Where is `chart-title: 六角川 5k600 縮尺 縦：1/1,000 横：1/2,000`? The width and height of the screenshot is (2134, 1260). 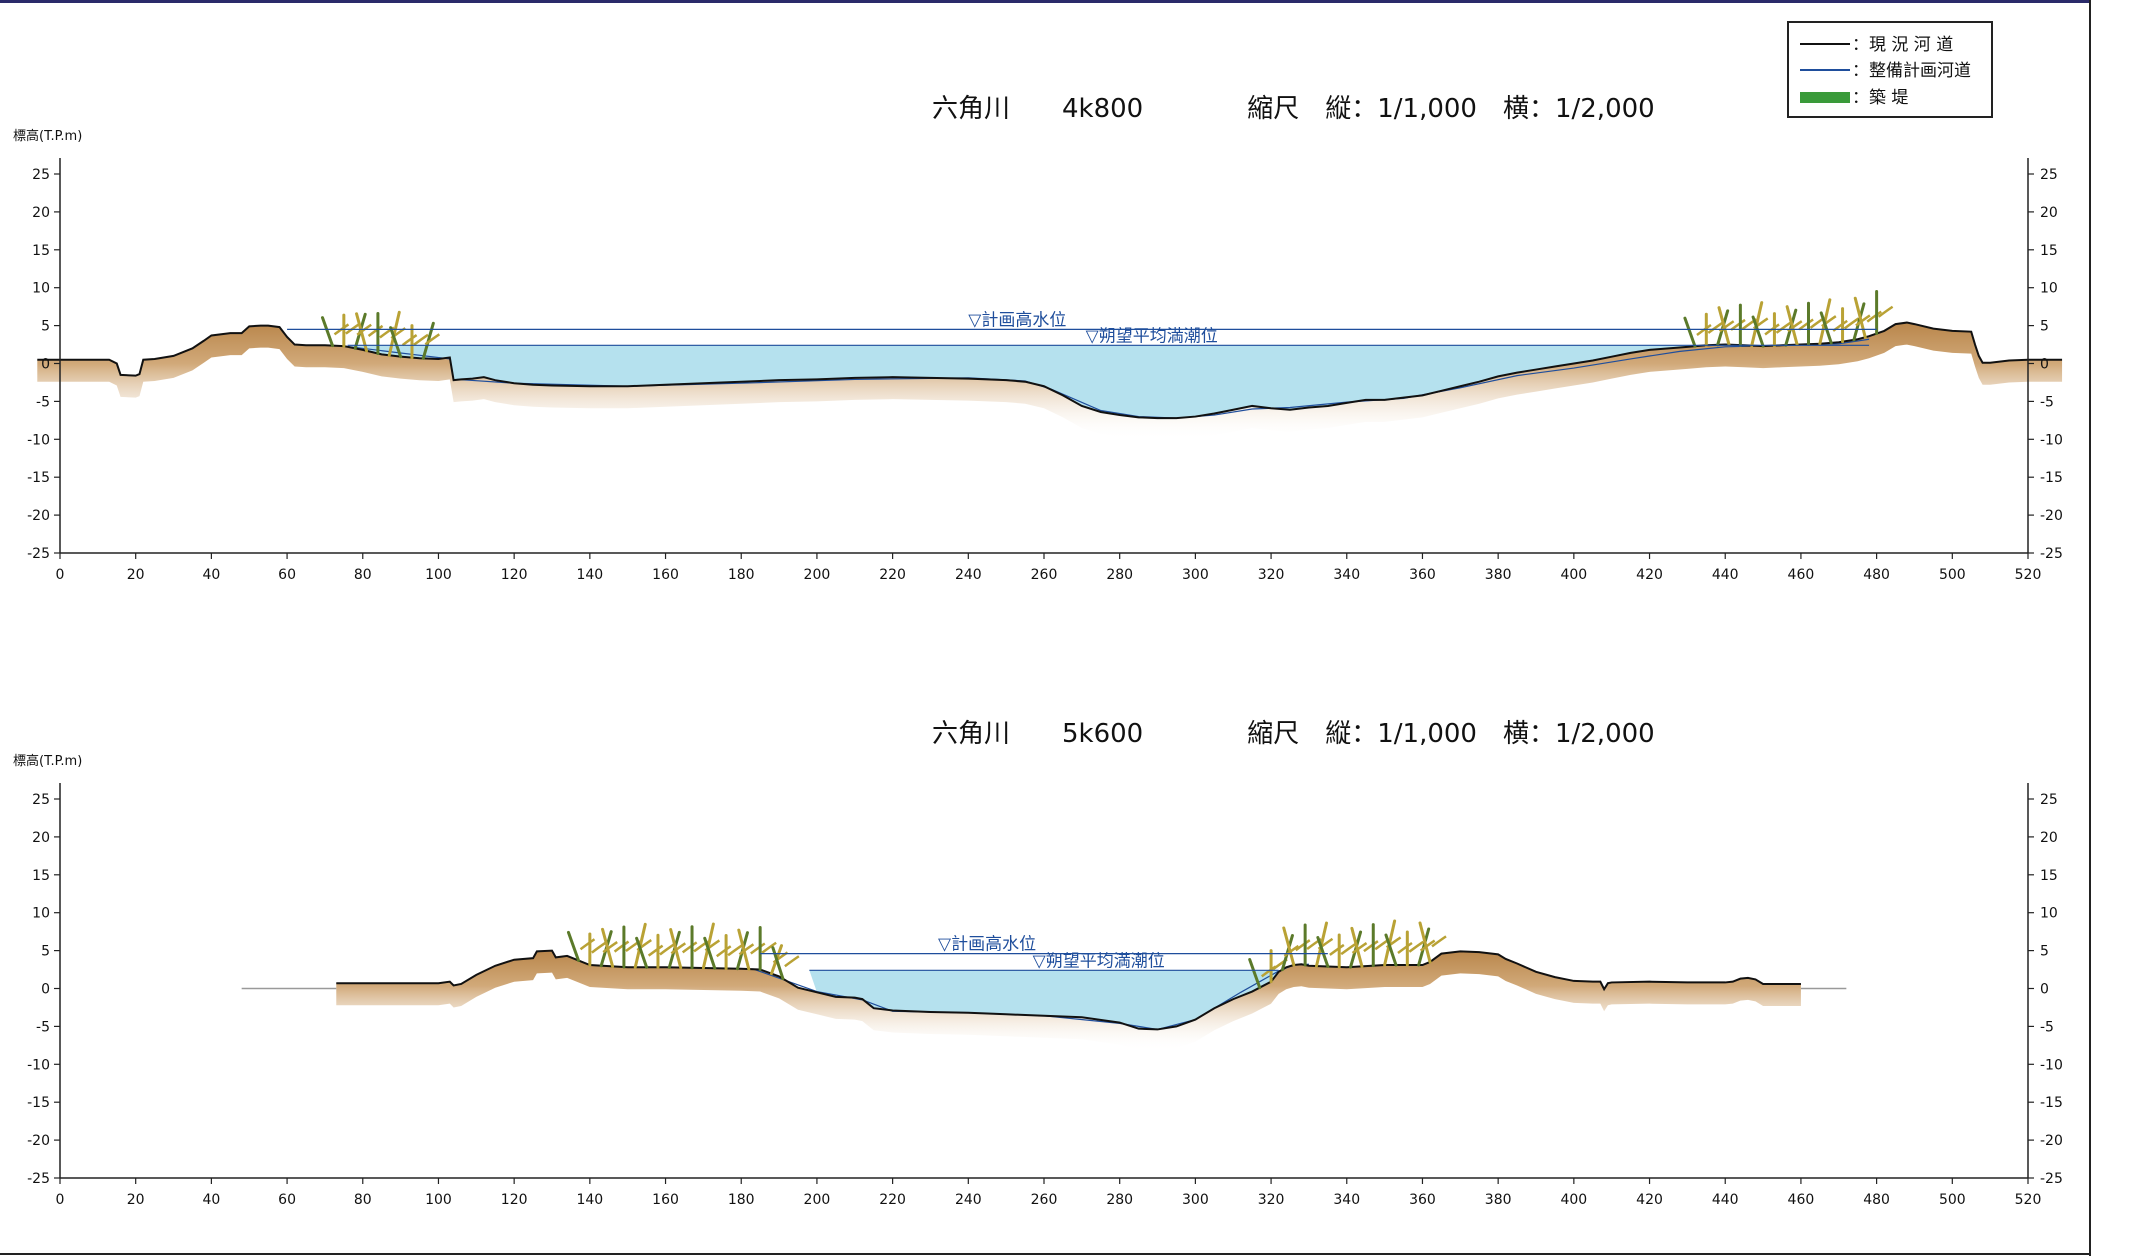 chart-title: 六角川 5k600 縮尺 縦：1/1,000 横：1/2,000 is located at coordinates (1293, 734).